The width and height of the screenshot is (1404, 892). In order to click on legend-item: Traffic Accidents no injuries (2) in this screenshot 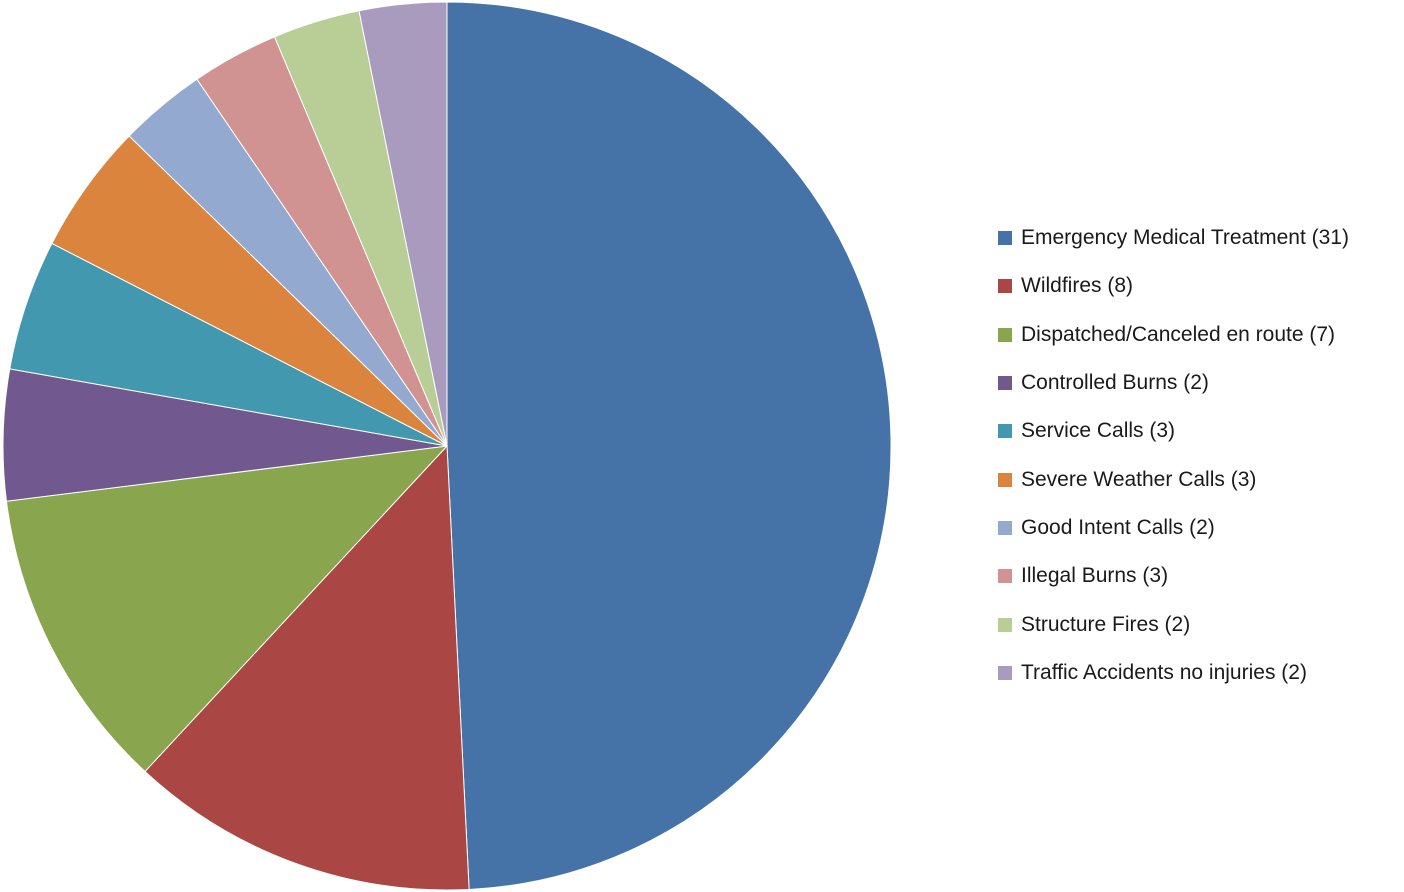, I will do `click(1200, 673)`.